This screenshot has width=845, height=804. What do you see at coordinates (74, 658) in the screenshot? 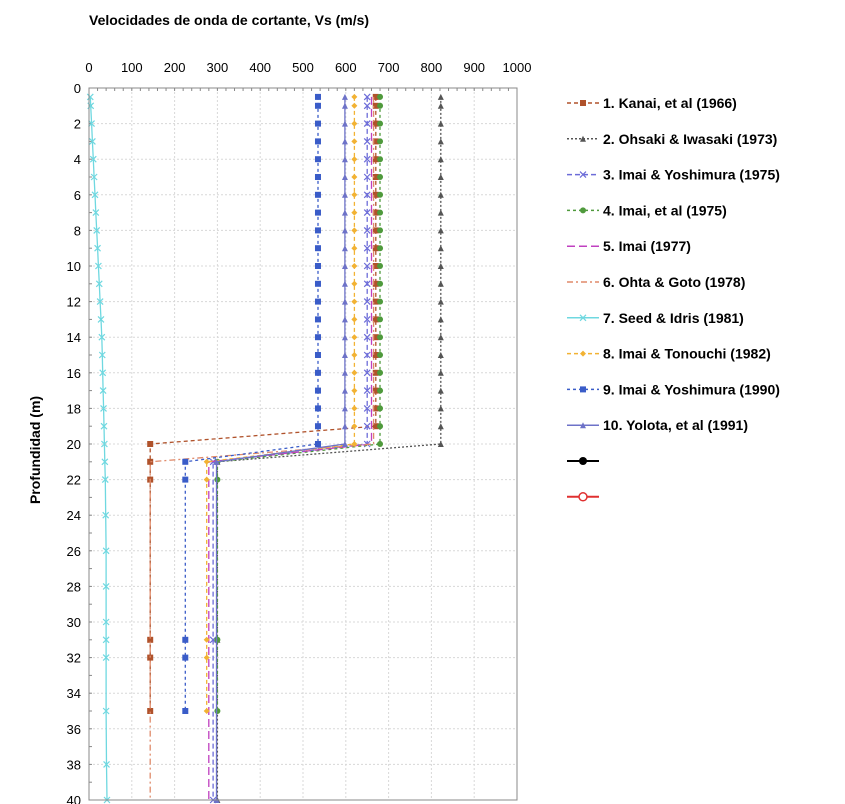
I see `y-tick-label: 32` at bounding box center [74, 658].